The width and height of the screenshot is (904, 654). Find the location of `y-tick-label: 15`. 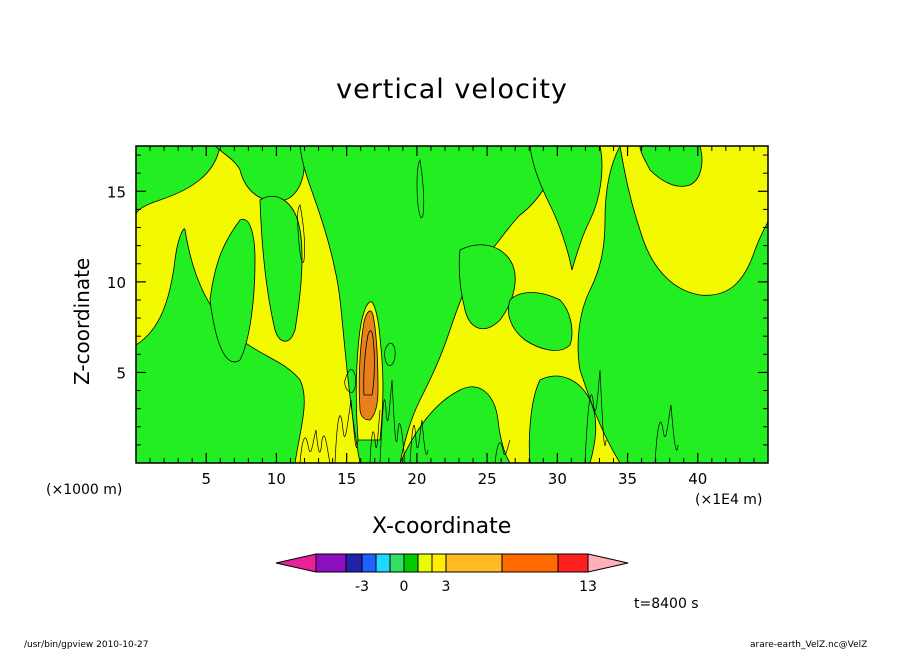

y-tick-label: 15 is located at coordinates (116, 192).